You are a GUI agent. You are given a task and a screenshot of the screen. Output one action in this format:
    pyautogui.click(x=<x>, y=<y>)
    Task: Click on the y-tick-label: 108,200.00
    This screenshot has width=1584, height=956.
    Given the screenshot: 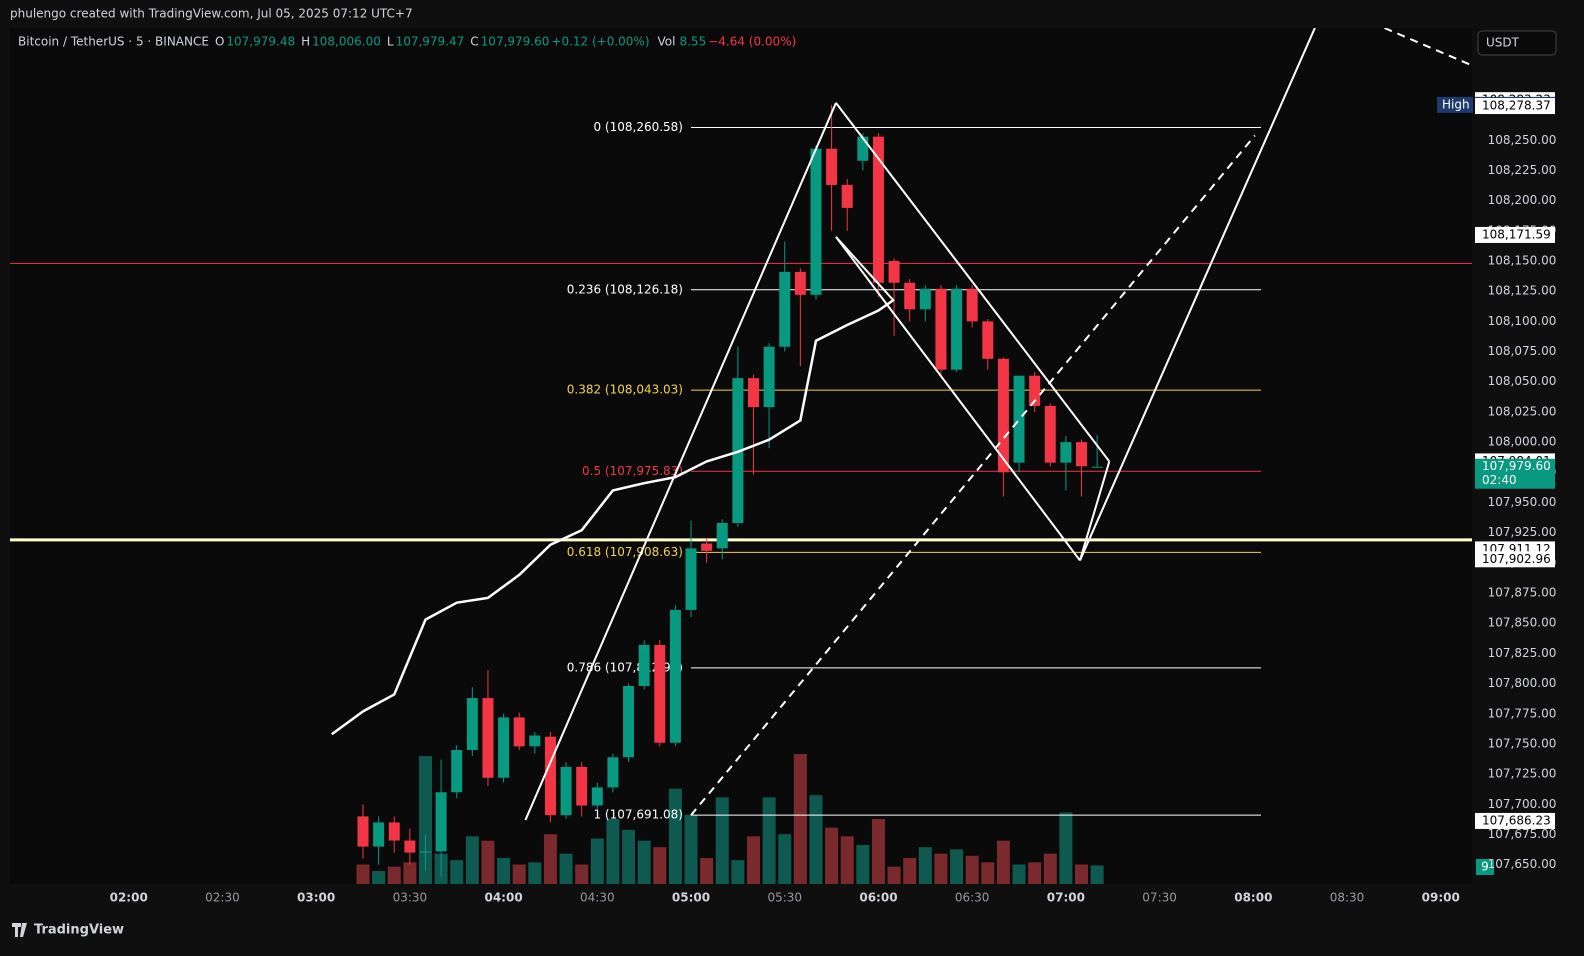 What is the action you would take?
    pyautogui.click(x=1522, y=200)
    